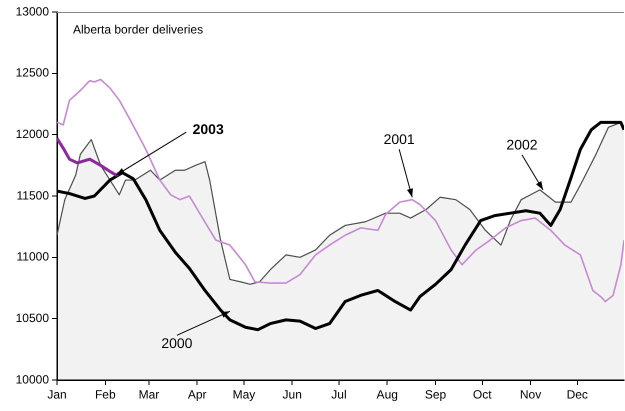  Describe the element at coordinates (33, 257) in the screenshot. I see `y-tick-label: 11000` at that location.